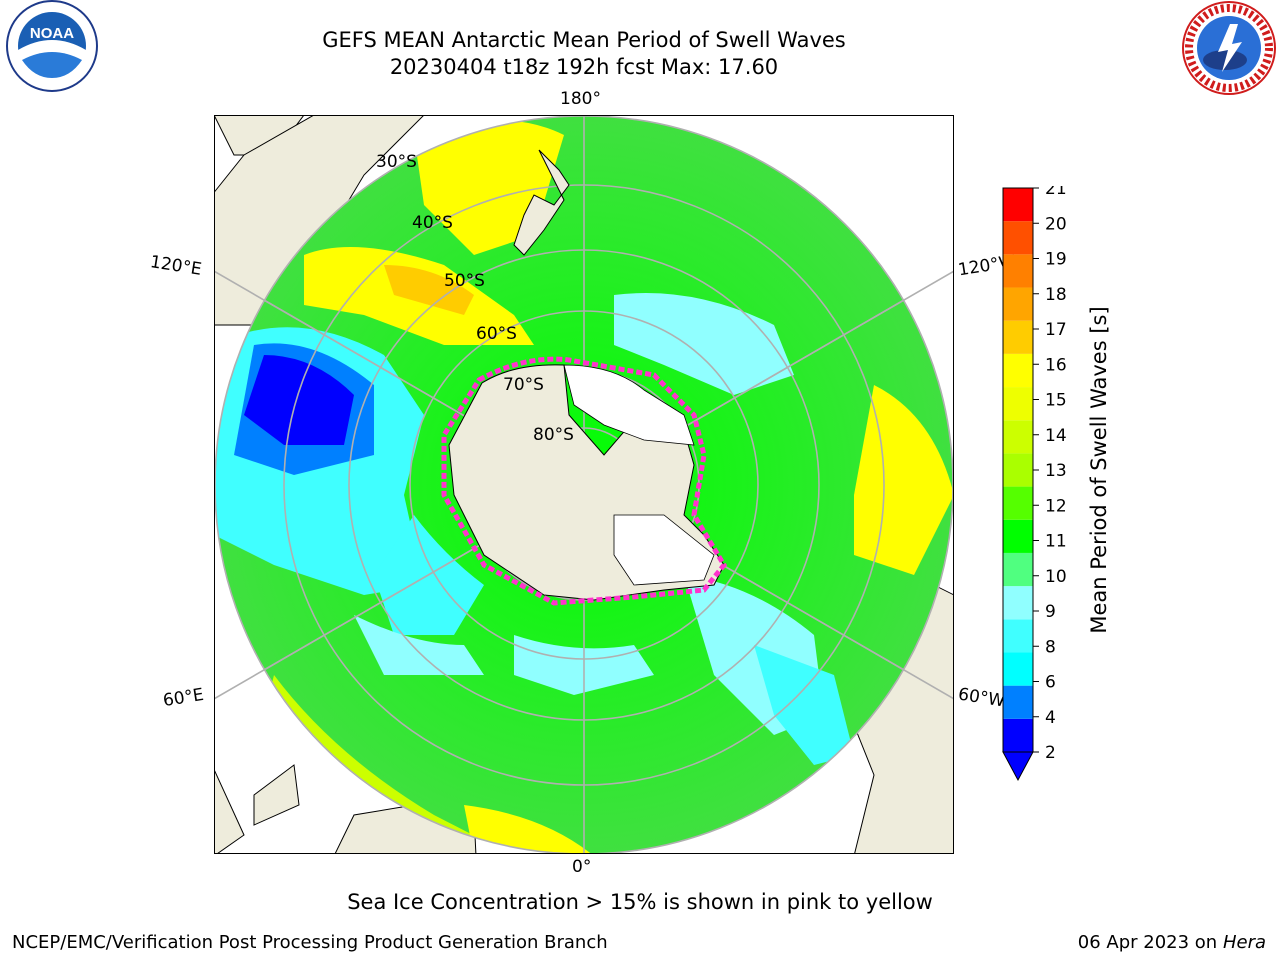 Image resolution: width=1280 pixels, height=960 pixels. What do you see at coordinates (580, 99) in the screenshot?
I see `lon-label-180: 180°` at bounding box center [580, 99].